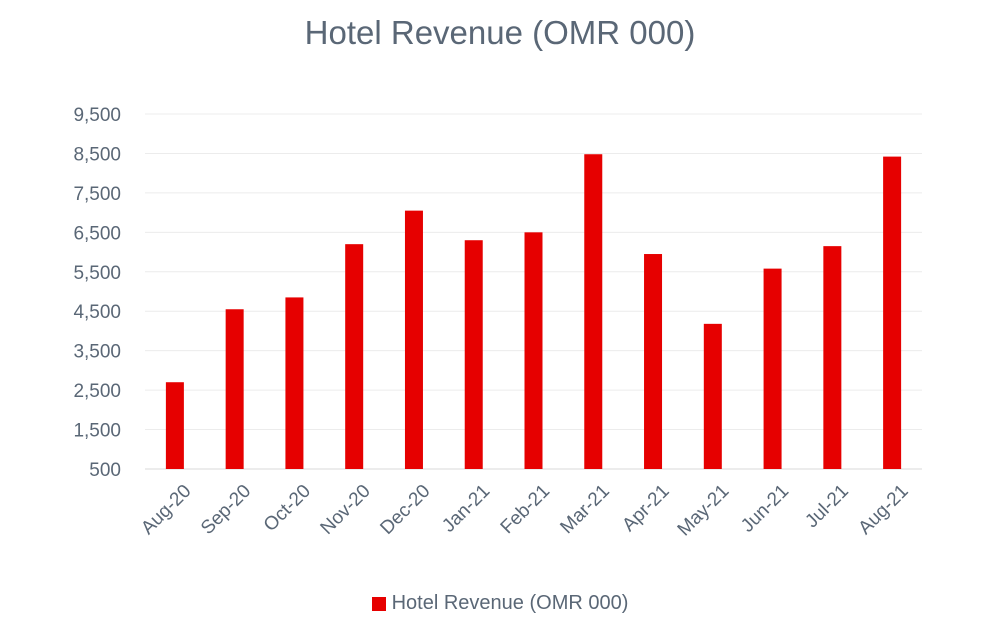  Describe the element at coordinates (510, 603) in the screenshot. I see `legend-label: Hotel Revenue (OMR 000)` at that location.